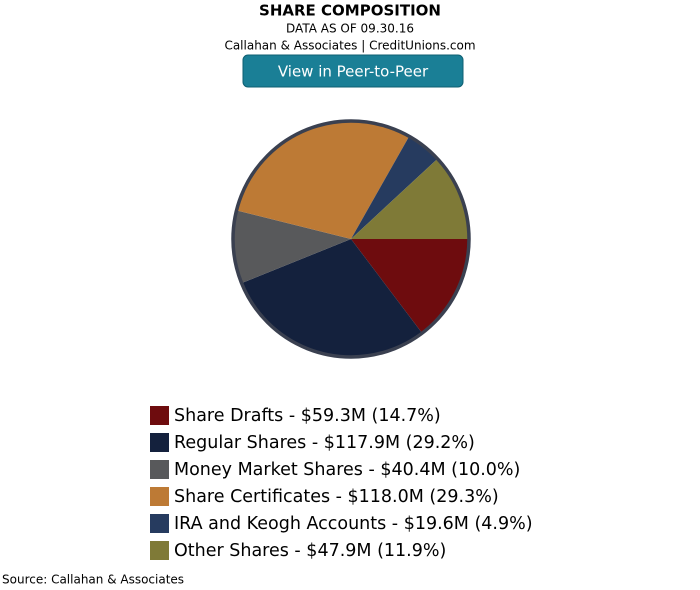 The width and height of the screenshot is (700, 590). I want to click on byline: Callahan & Associates | CreditUnions.com, so click(349, 46).